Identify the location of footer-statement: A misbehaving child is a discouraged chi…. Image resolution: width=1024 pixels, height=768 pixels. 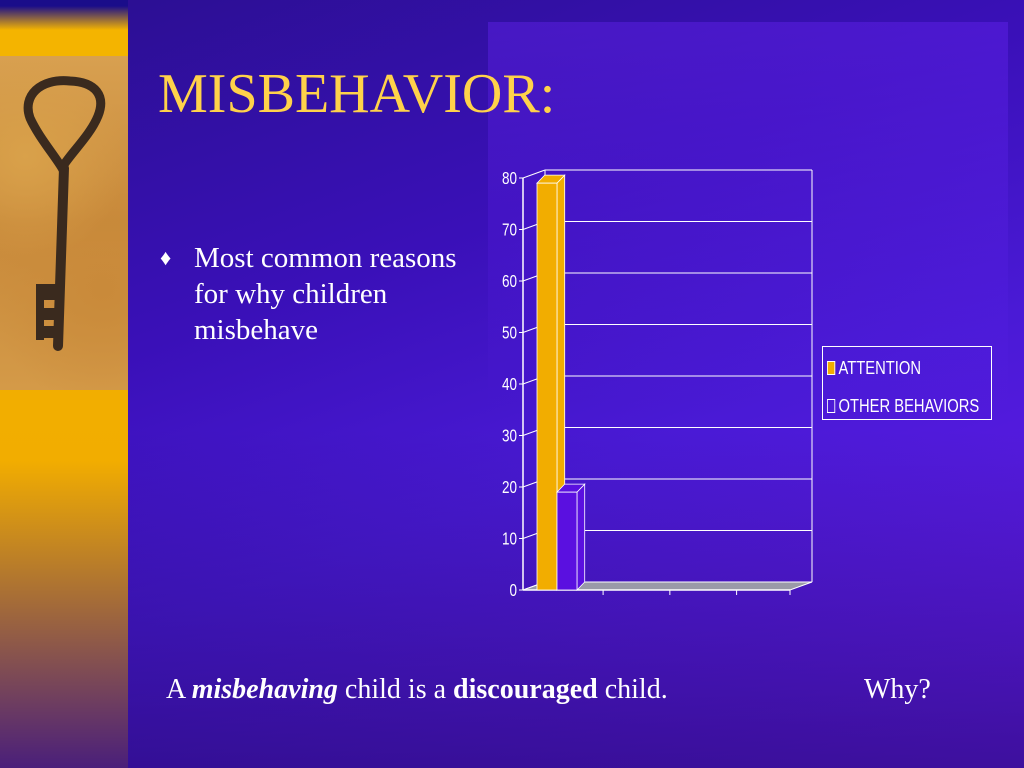
(417, 690).